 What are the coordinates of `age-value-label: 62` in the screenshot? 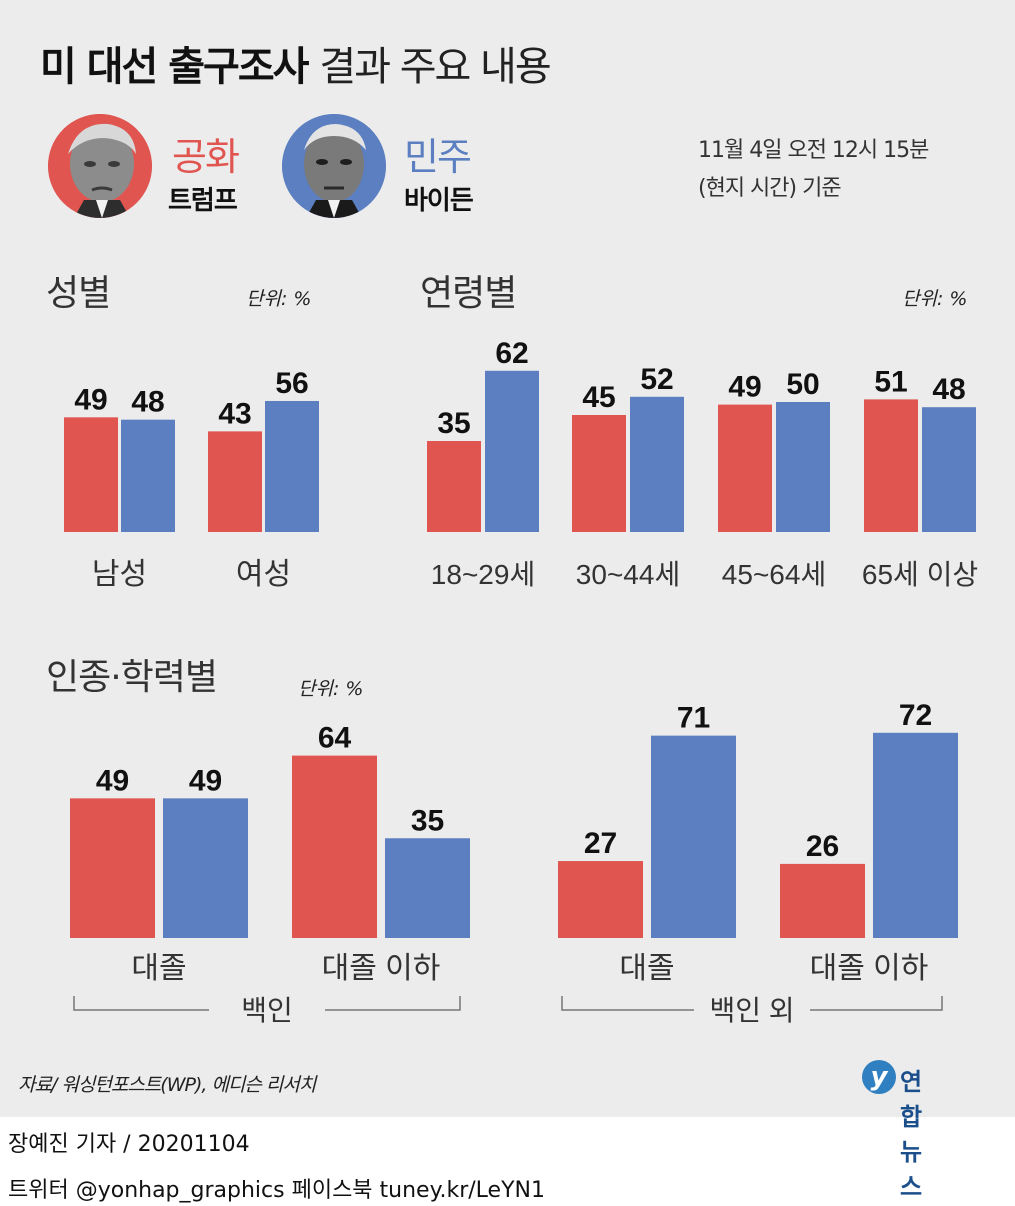 It's located at (511, 353).